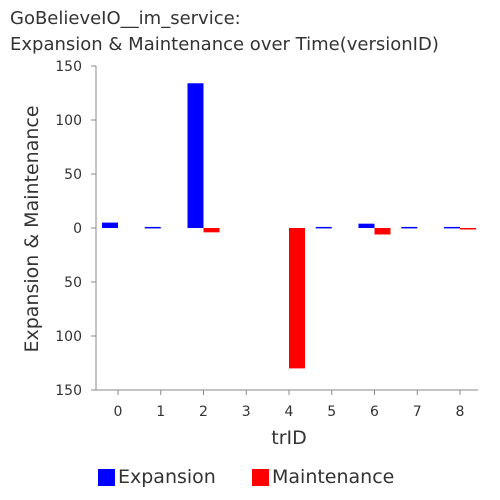  I want to click on legend-swatch-expansion, so click(106, 477).